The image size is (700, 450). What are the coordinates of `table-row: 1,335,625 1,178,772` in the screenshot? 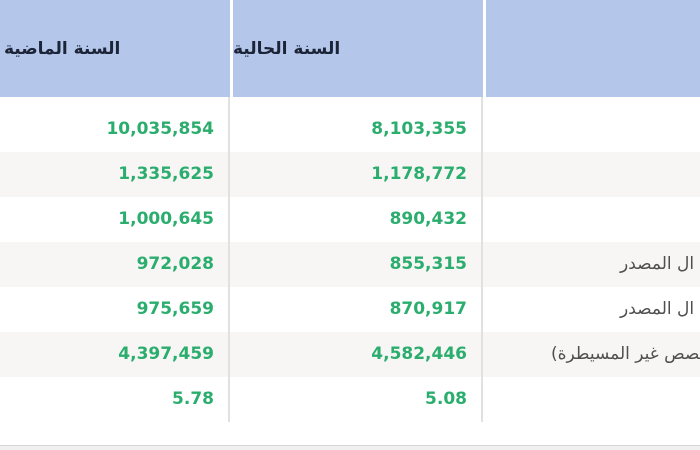 It's located at (350, 174).